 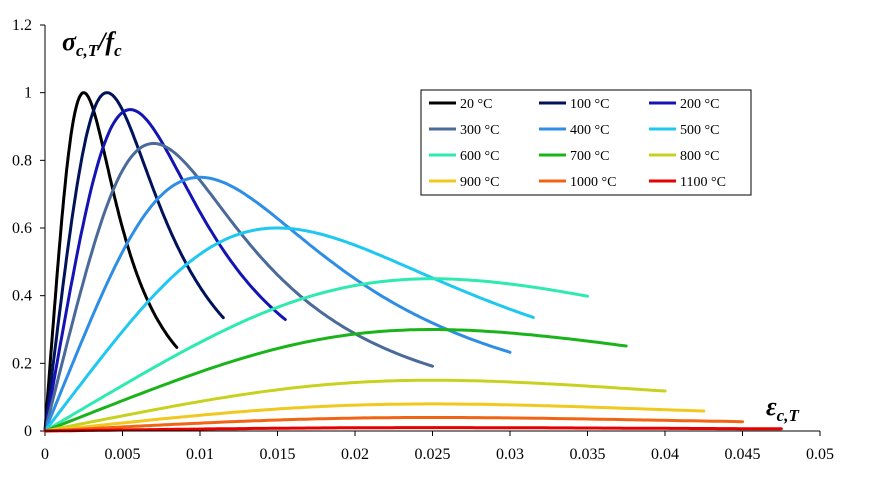 What do you see at coordinates (699, 104) in the screenshot?
I see `legend-label: 200 °C` at bounding box center [699, 104].